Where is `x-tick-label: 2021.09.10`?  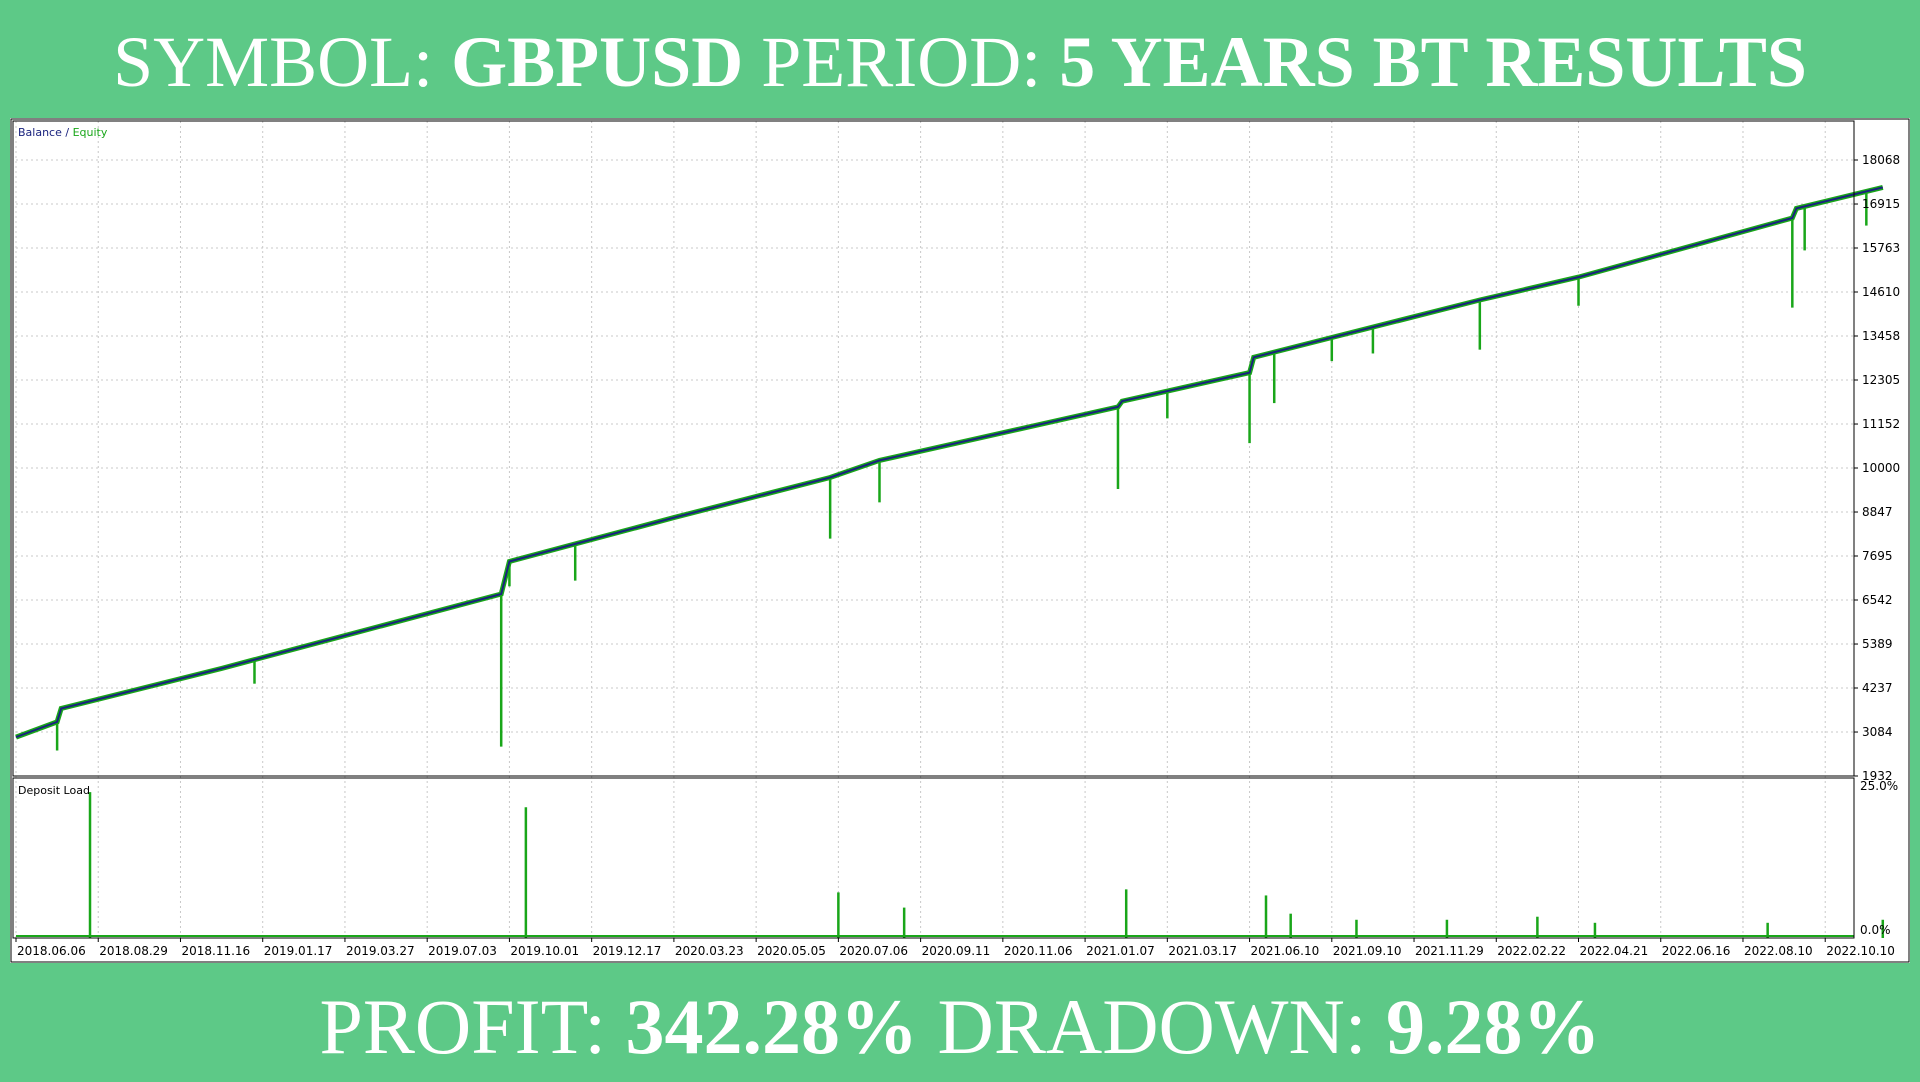 x-tick-label: 2021.09.10 is located at coordinates (1367, 951).